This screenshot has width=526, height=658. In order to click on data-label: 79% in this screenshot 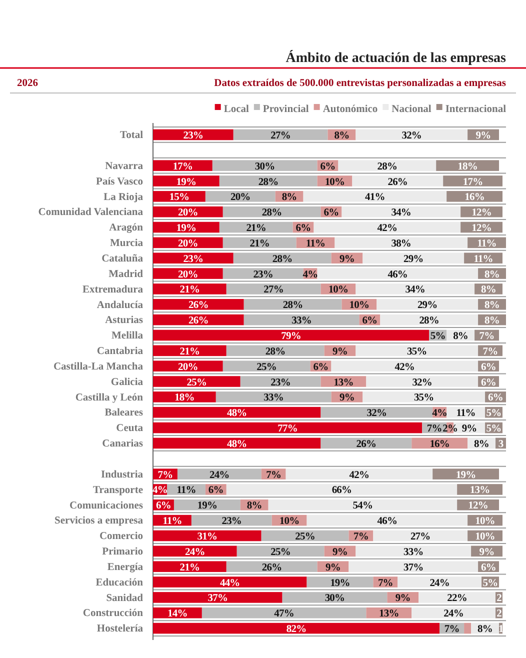, I will do `click(291, 336)`.